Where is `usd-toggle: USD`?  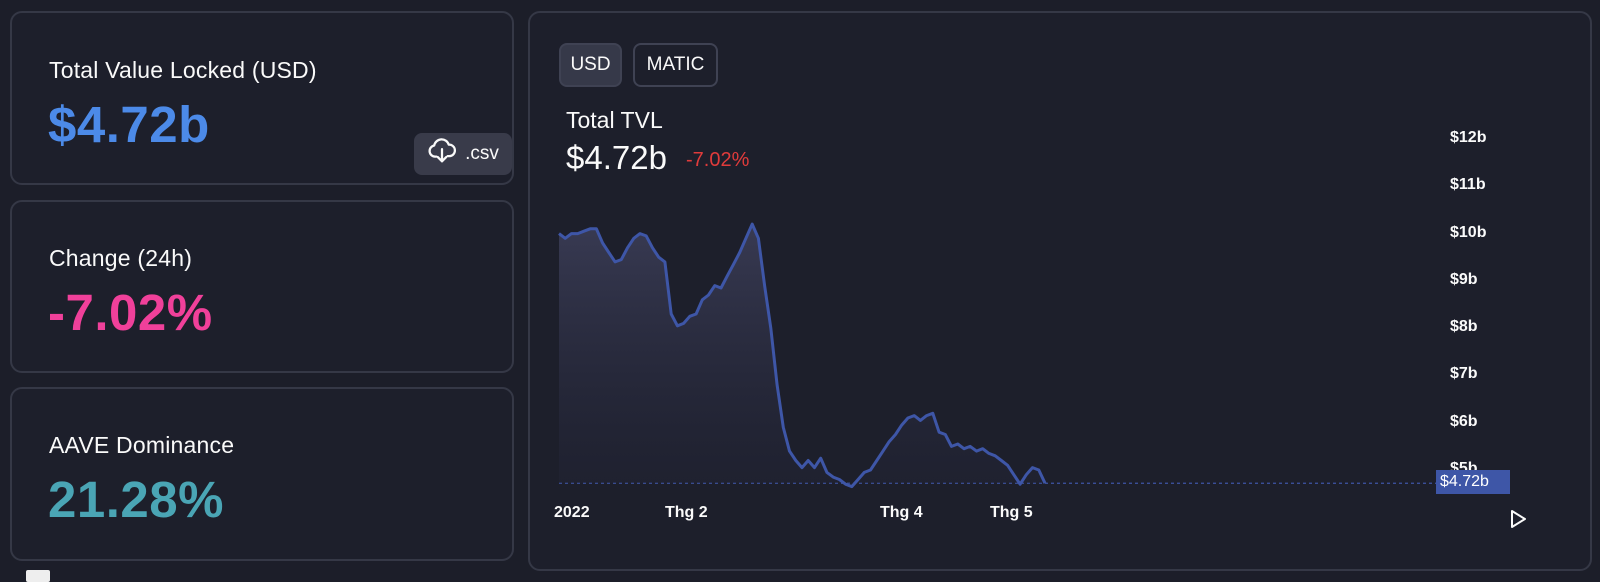 usd-toggle: USD is located at coordinates (590, 65).